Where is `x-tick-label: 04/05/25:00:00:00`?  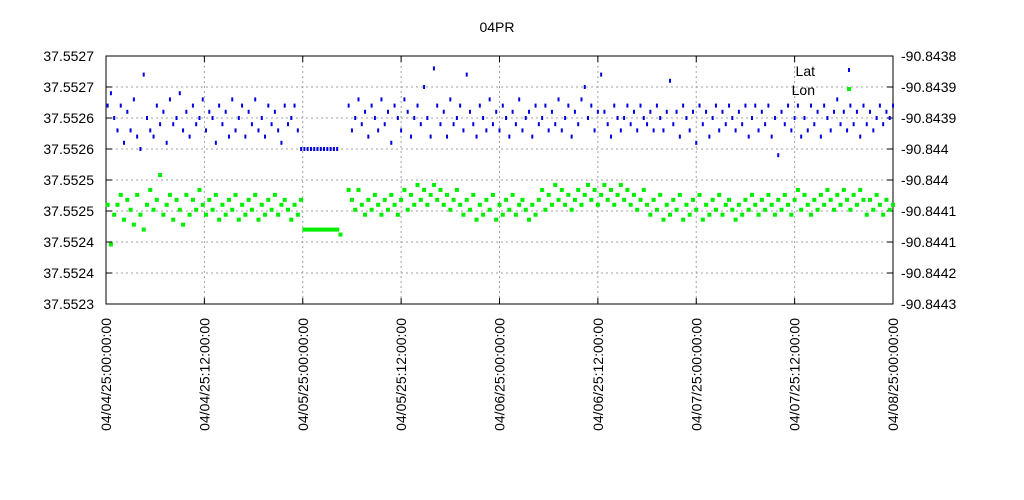 x-tick-label: 04/05/25:00:00:00 is located at coordinates (303, 374).